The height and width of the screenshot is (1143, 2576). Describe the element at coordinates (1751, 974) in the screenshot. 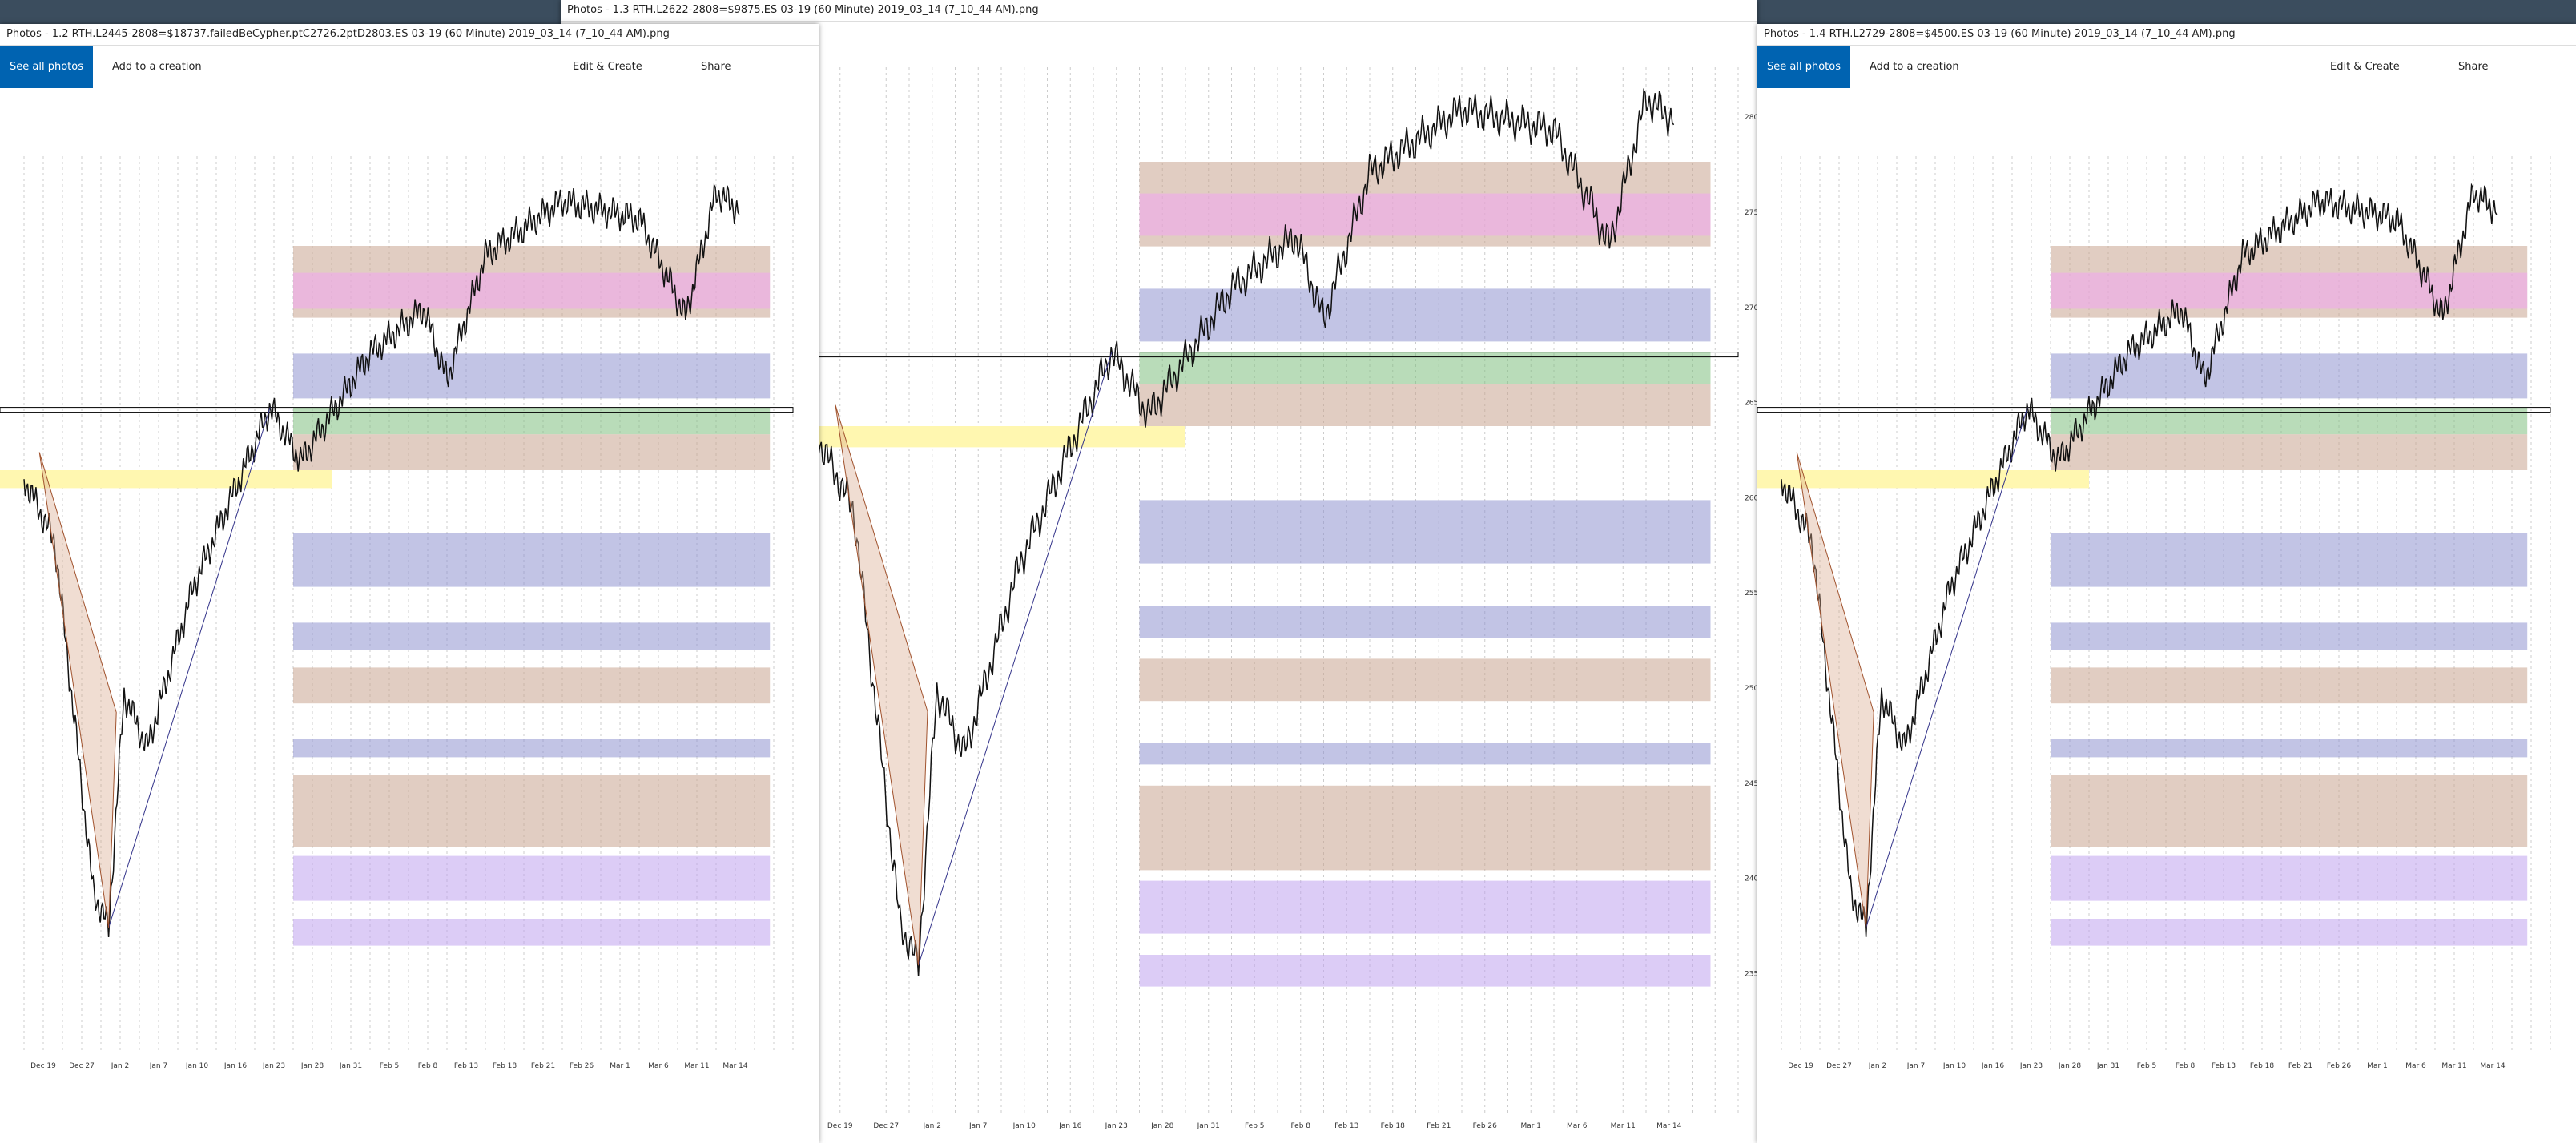

I see `price-axis-label: 2350.00` at that location.